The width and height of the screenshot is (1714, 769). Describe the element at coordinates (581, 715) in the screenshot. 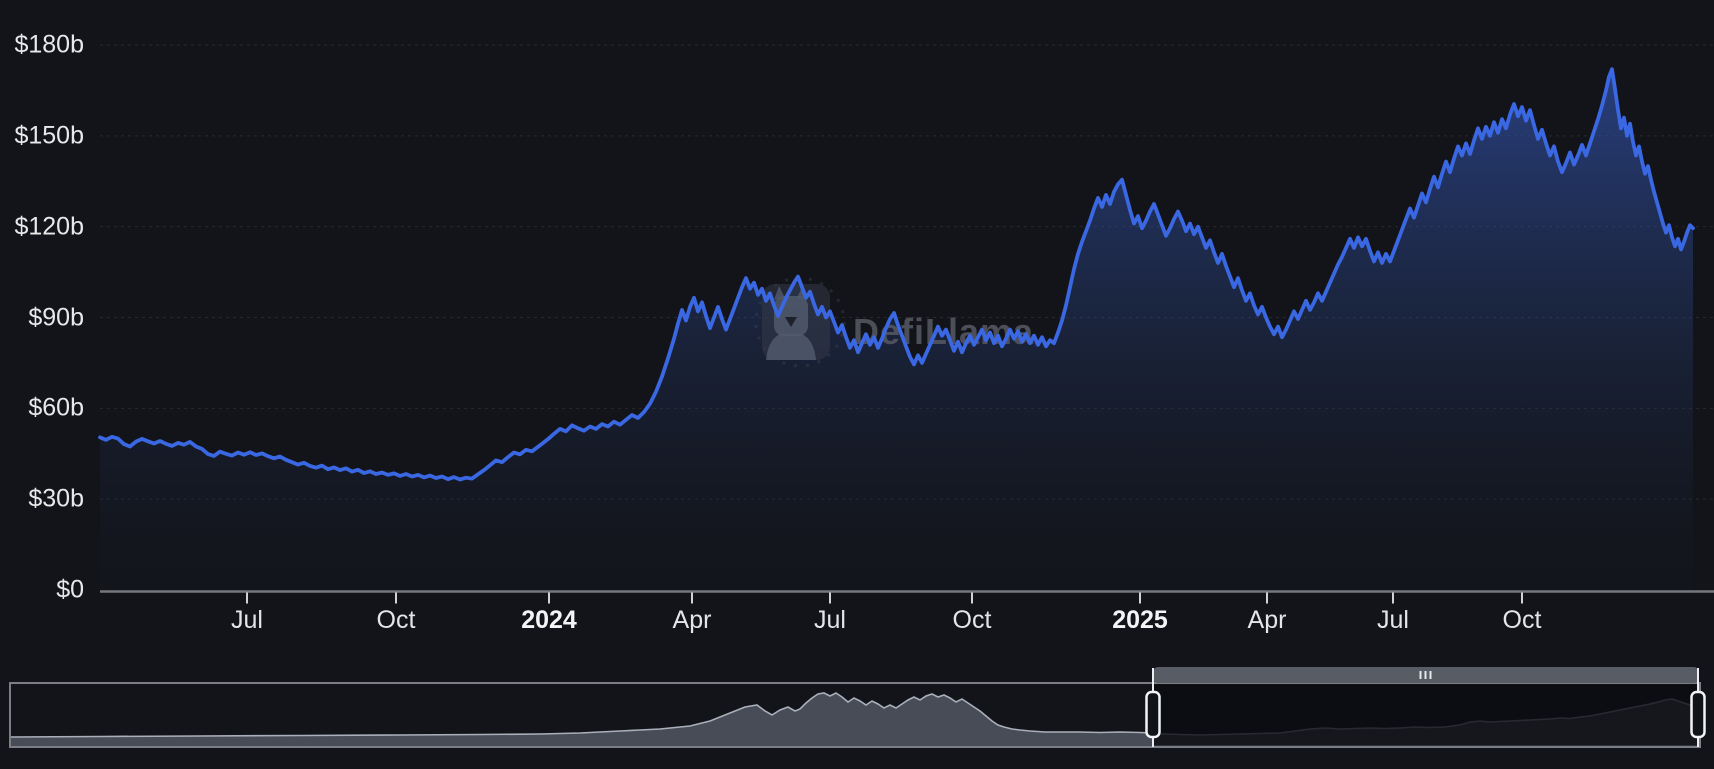

I see `navigator-track` at that location.